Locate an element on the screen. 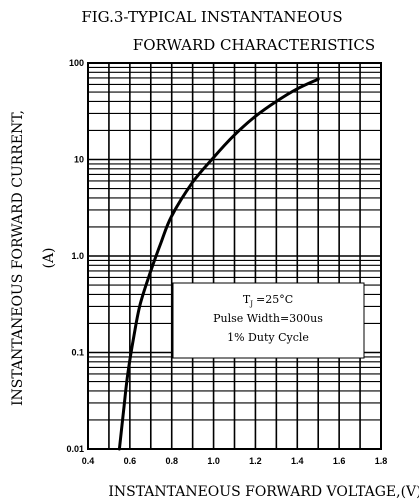  annotation-temperature-subscript: J is located at coordinates (251, 304).